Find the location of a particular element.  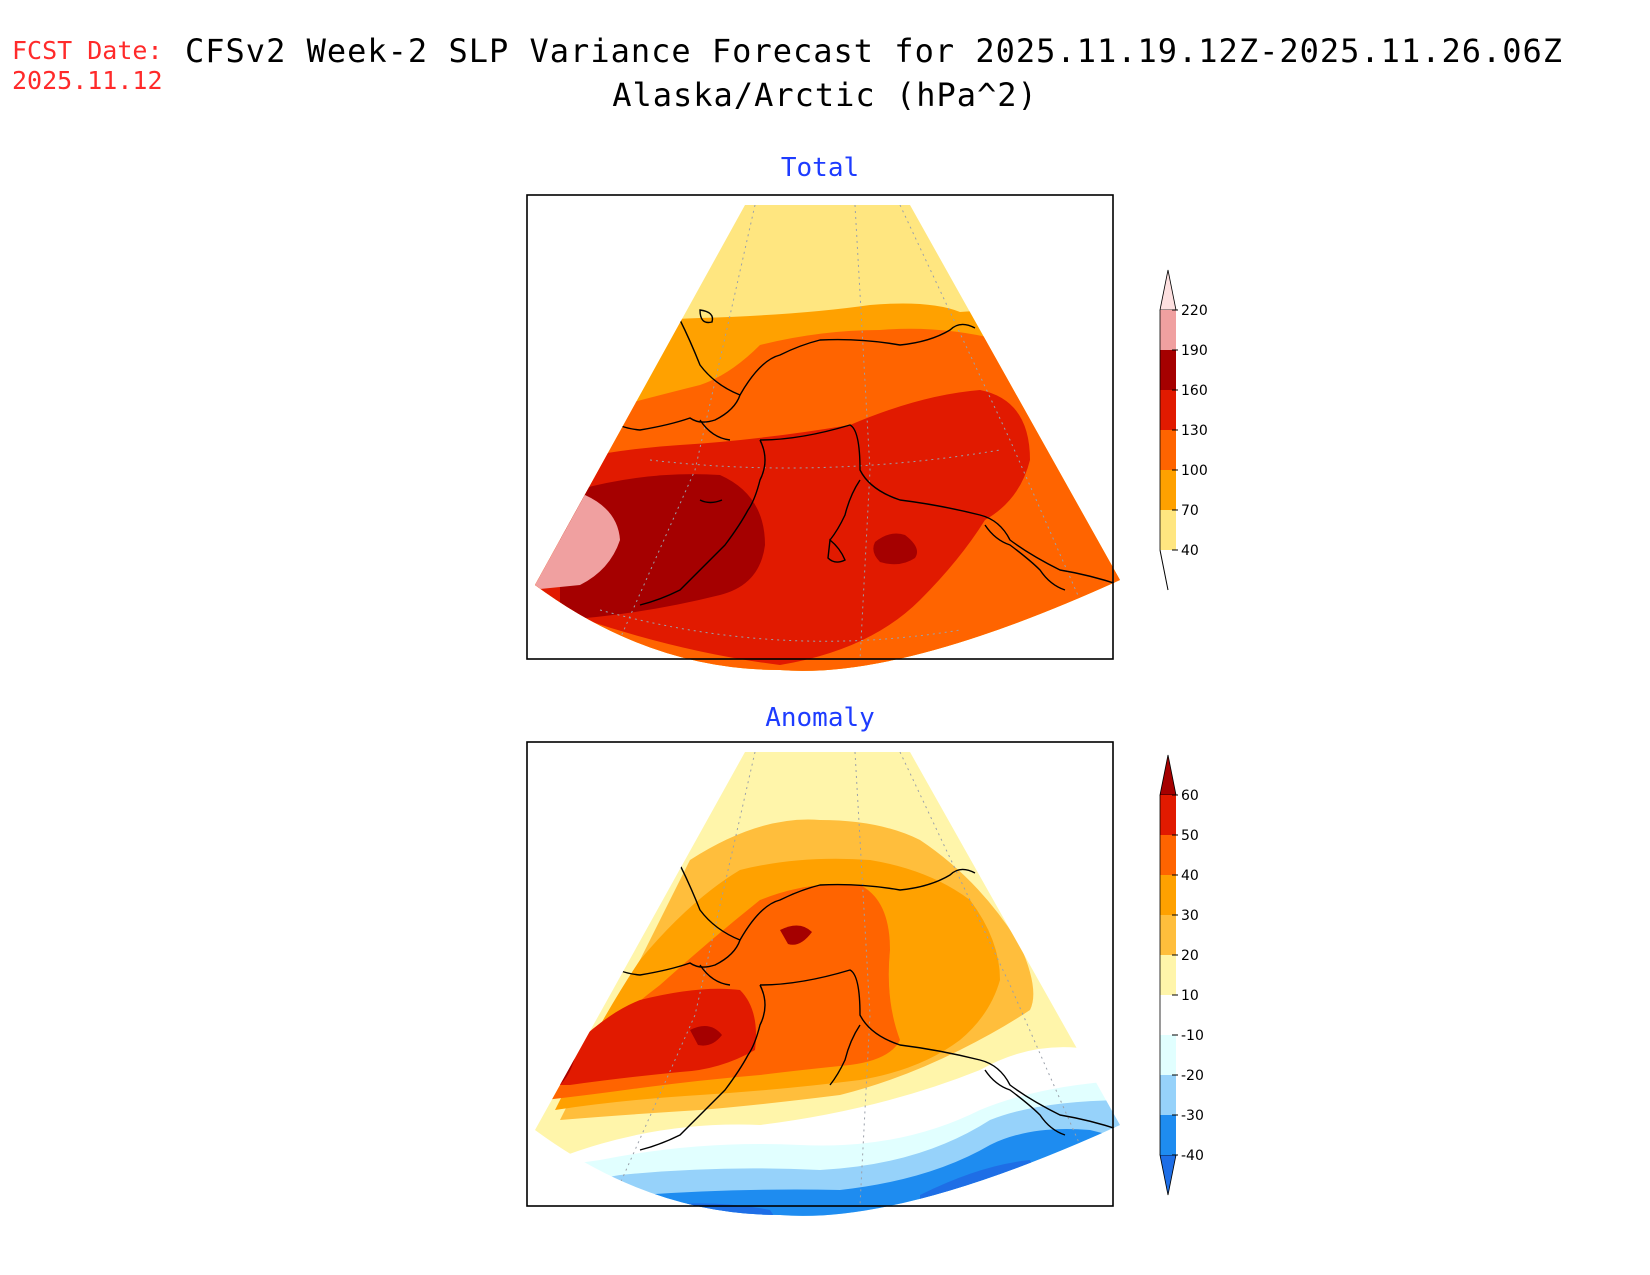

colorbar-total-label: 130 is located at coordinates (1194, 431).